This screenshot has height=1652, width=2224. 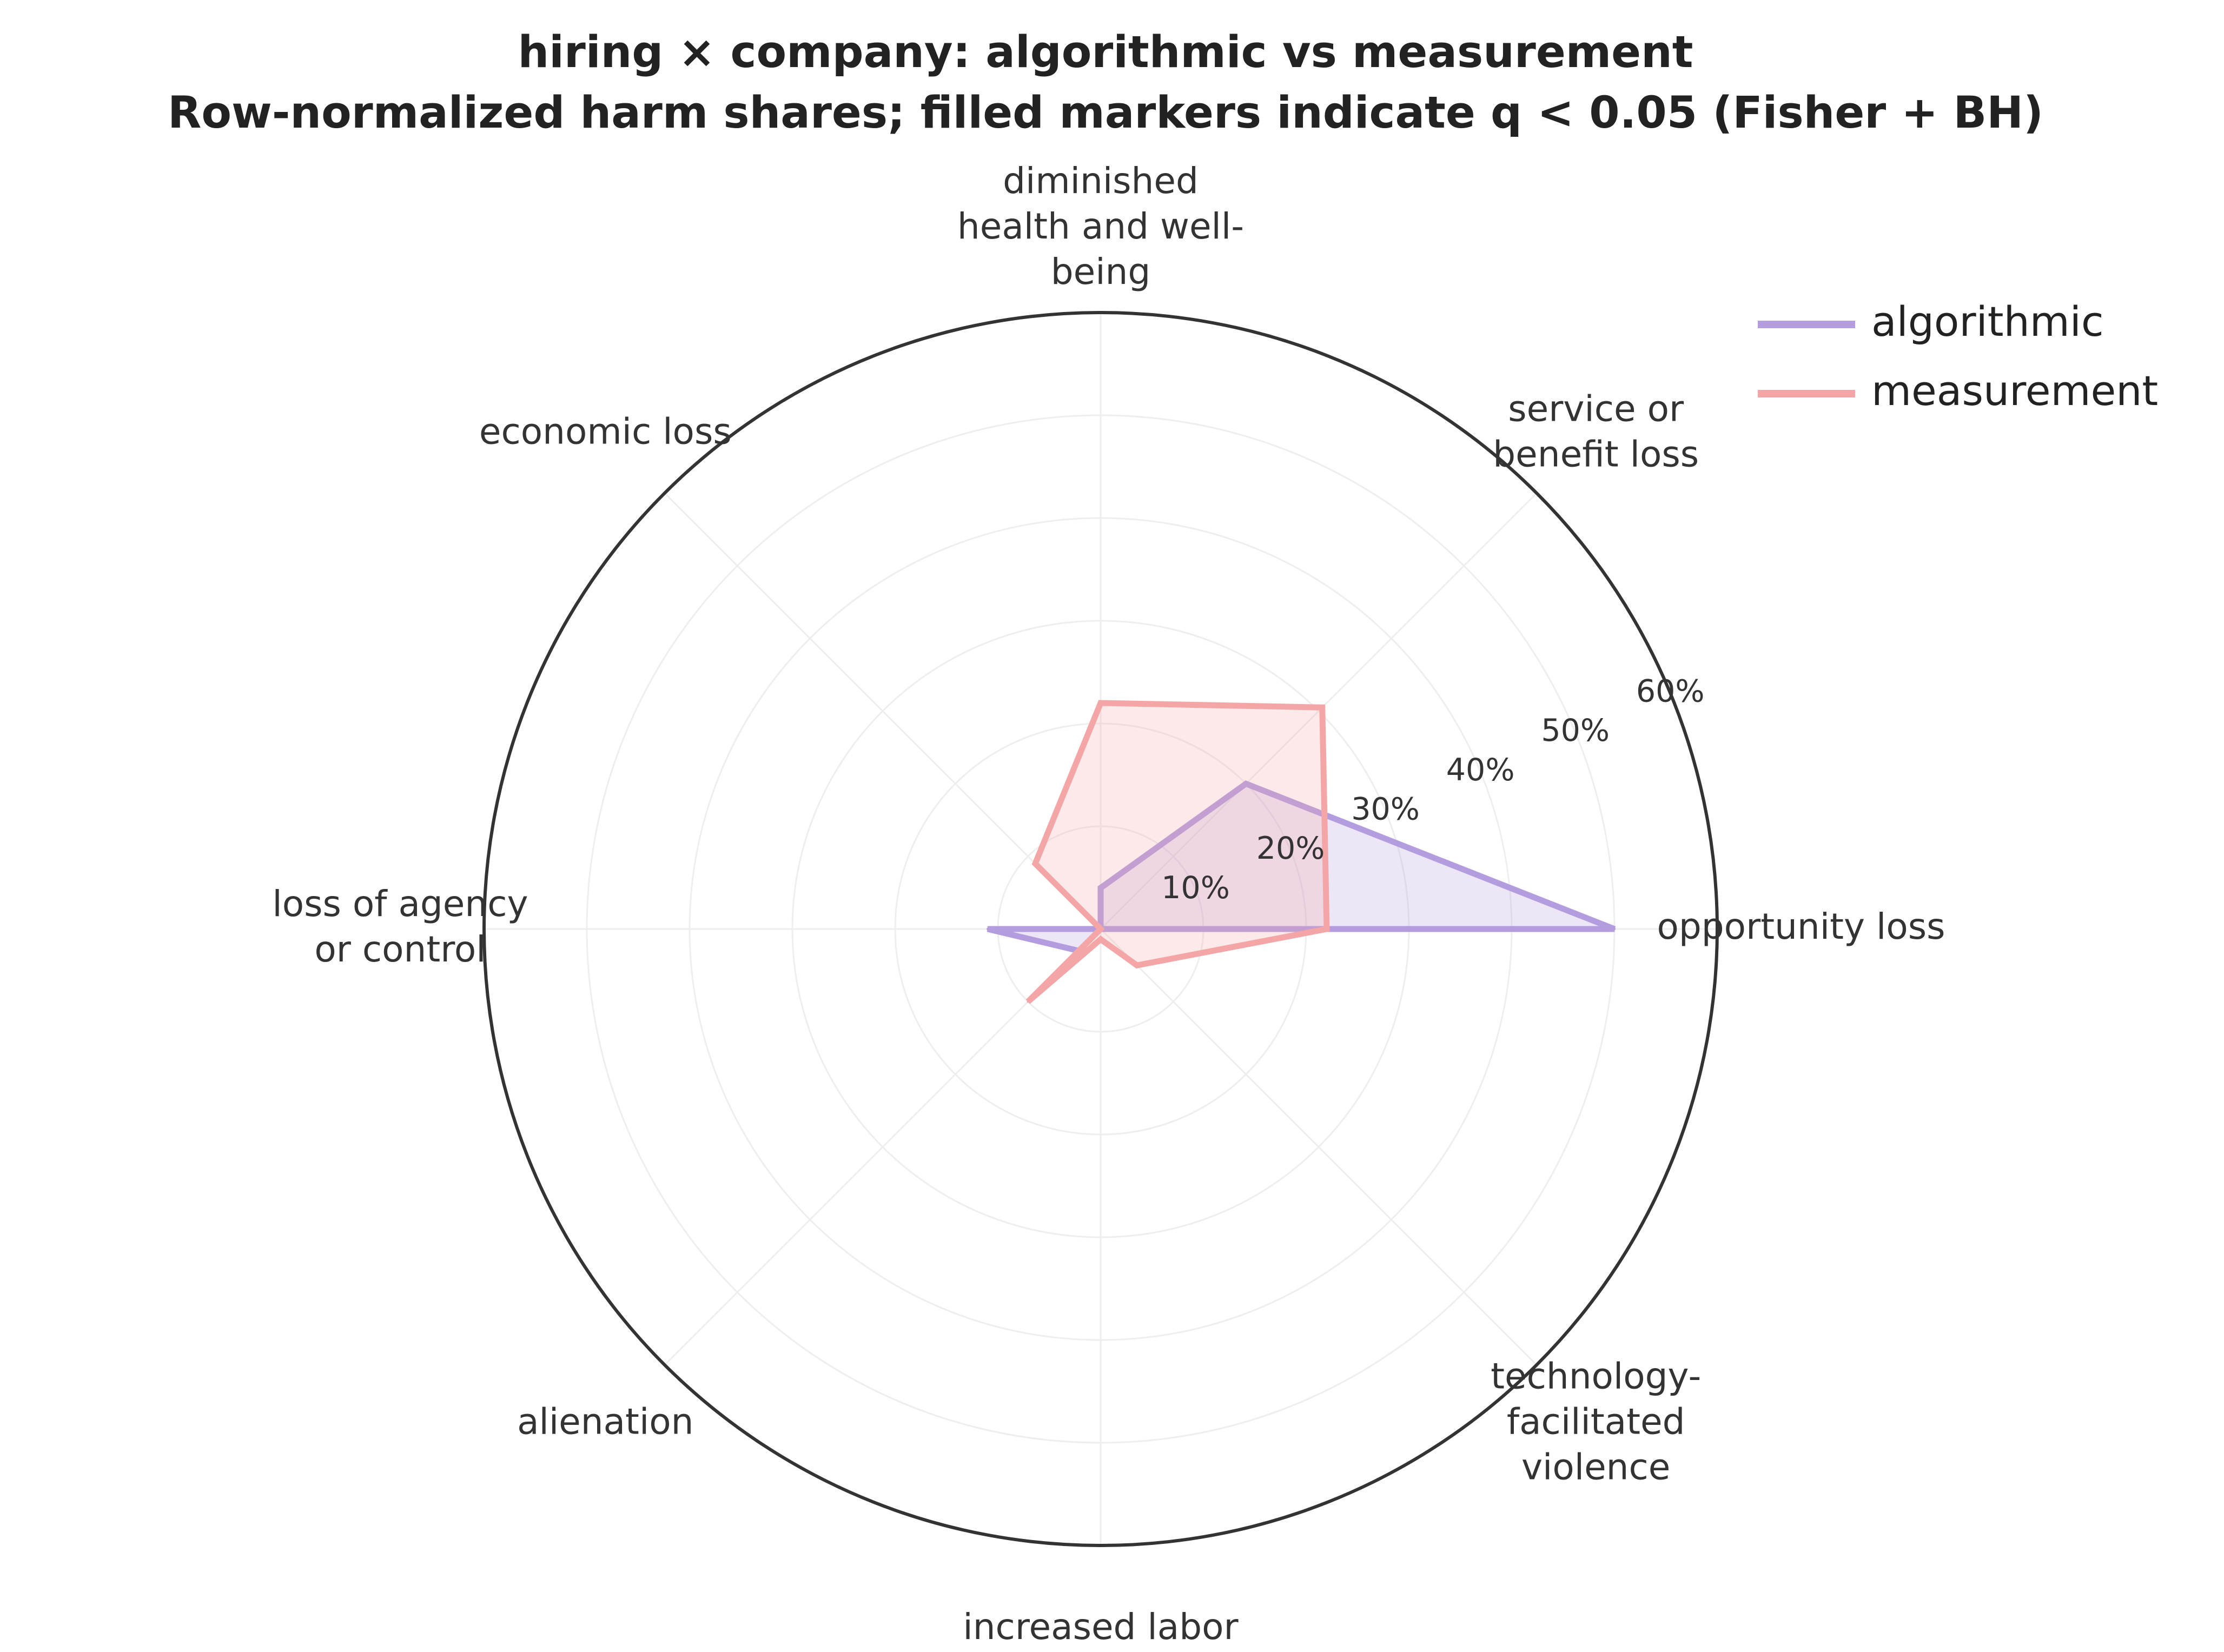 I want to click on spoke-service-or-benefit-loss, so click(x=1319, y=711).